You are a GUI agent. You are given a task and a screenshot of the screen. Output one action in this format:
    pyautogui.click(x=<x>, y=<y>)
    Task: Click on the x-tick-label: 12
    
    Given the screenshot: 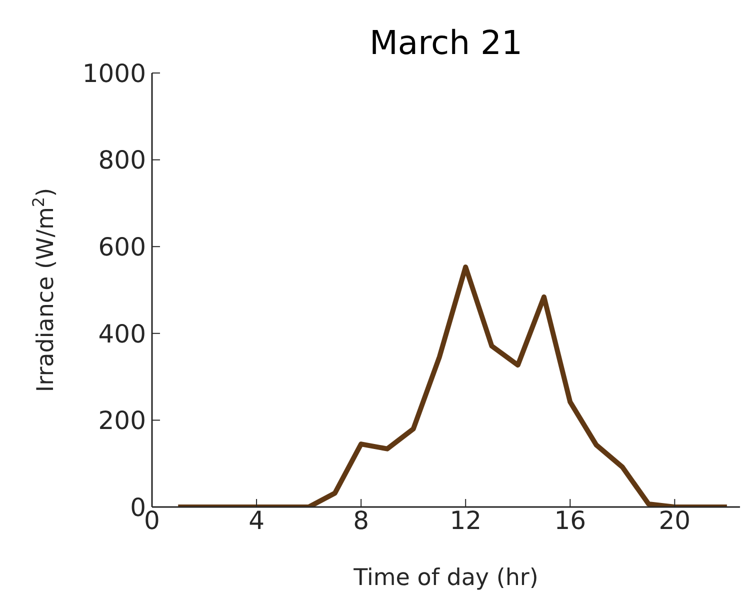 What is the action you would take?
    pyautogui.click(x=466, y=520)
    